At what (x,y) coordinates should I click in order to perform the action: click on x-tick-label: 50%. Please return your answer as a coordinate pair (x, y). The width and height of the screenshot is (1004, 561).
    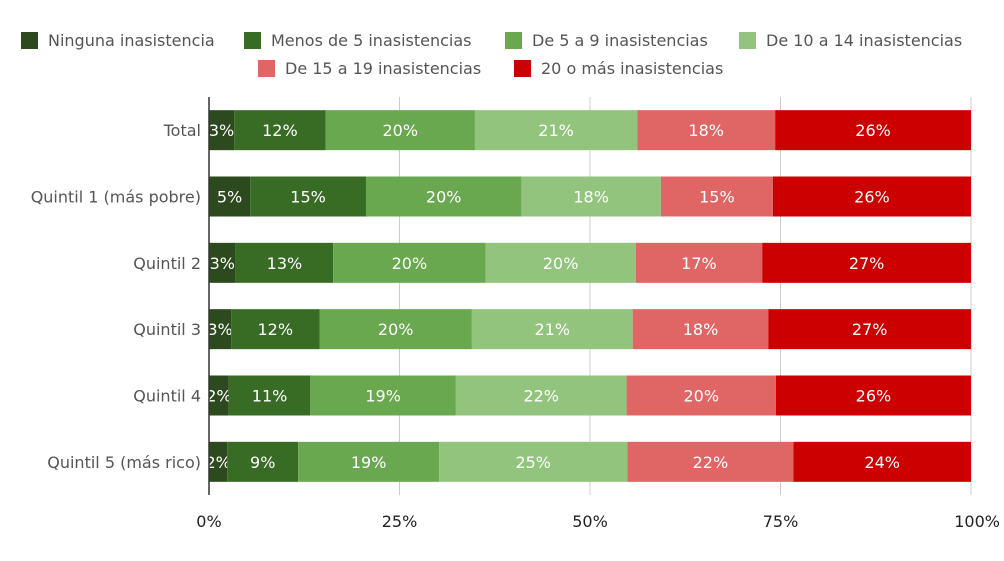
    Looking at the image, I should click on (590, 521).